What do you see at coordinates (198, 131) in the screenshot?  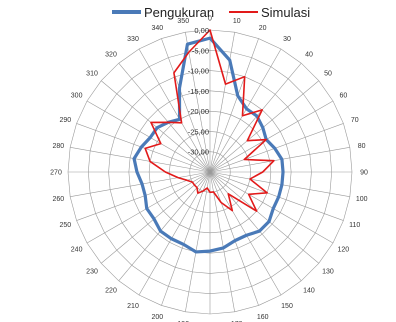 I see `radial-tick-label: -25,00` at bounding box center [198, 131].